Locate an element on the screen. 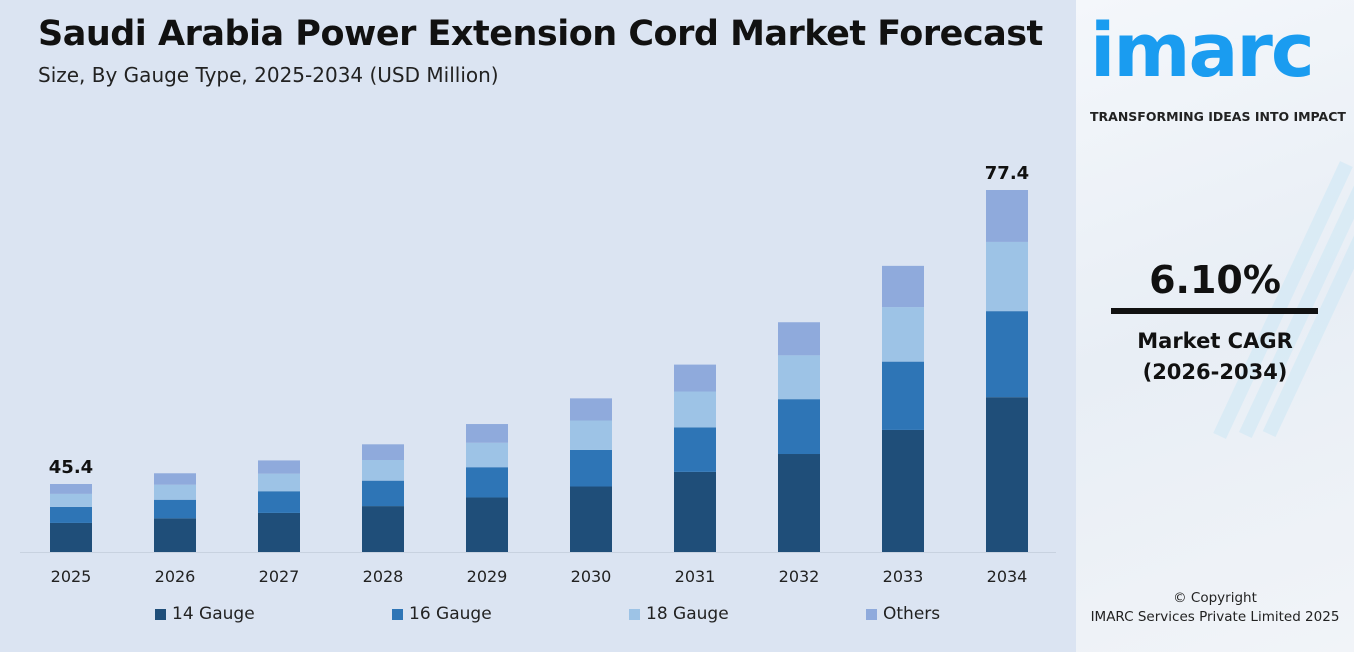  imarc-logo: imarc is located at coordinates (1202, 51).